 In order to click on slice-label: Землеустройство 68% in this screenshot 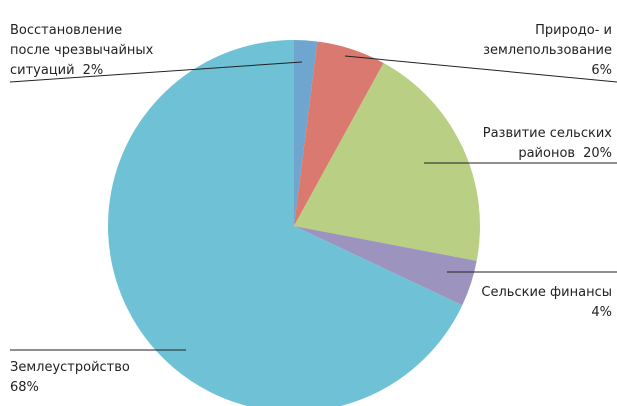, I will do `click(70, 377)`.